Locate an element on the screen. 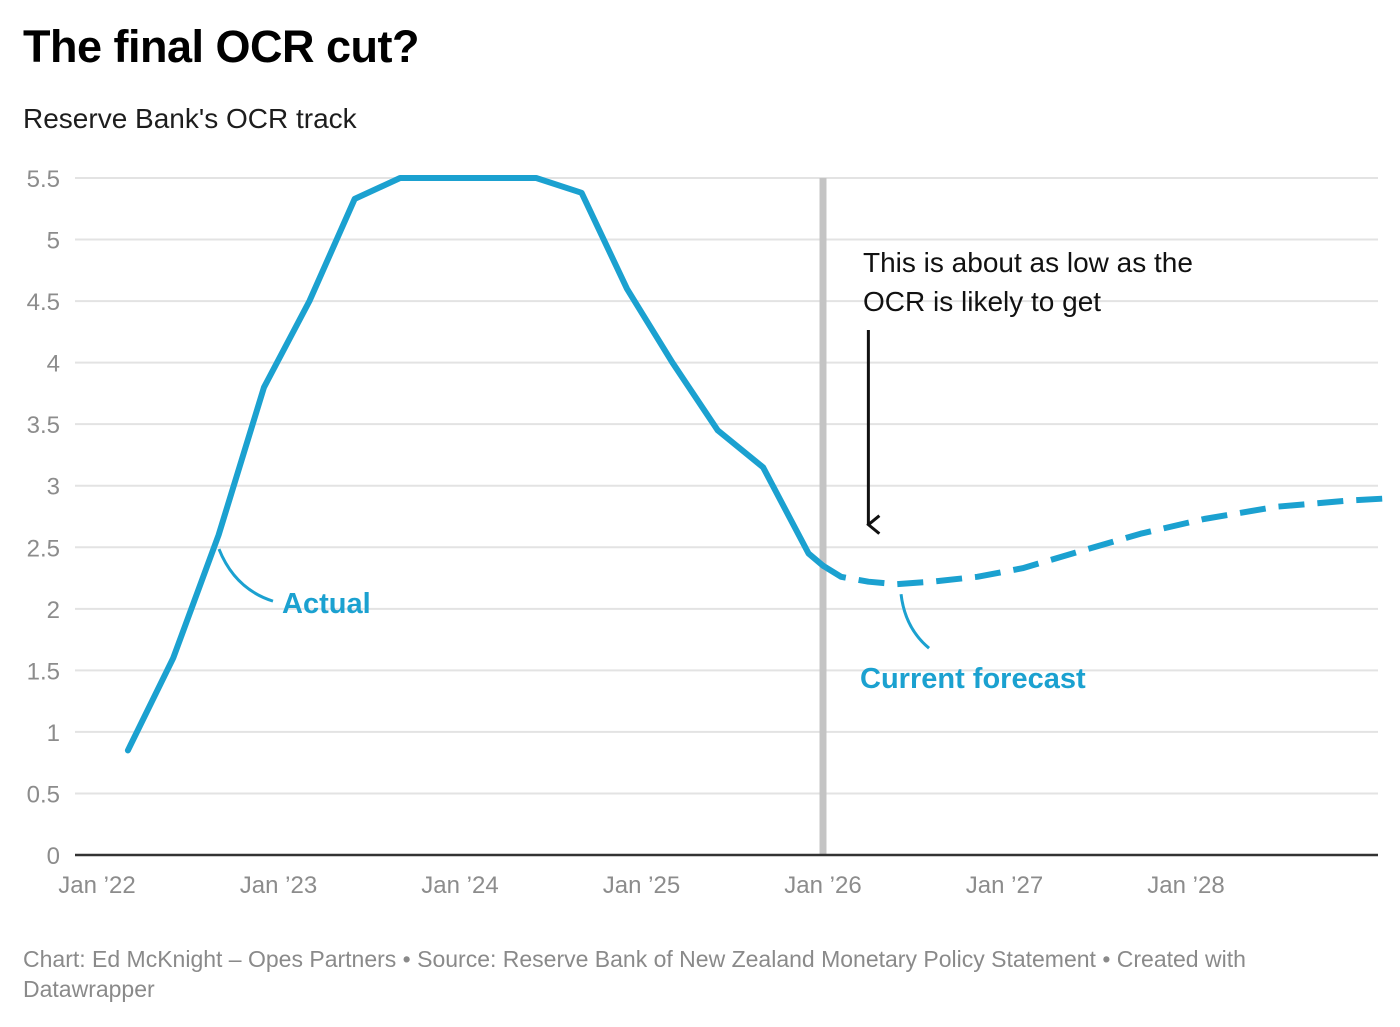 Image resolution: width=1400 pixels, height=1027 pixels. y-axis-ticks: 0 0.5 1 1.5 2 2.5 3 3.5 4 4.5 5 5.5 is located at coordinates (43, 518).